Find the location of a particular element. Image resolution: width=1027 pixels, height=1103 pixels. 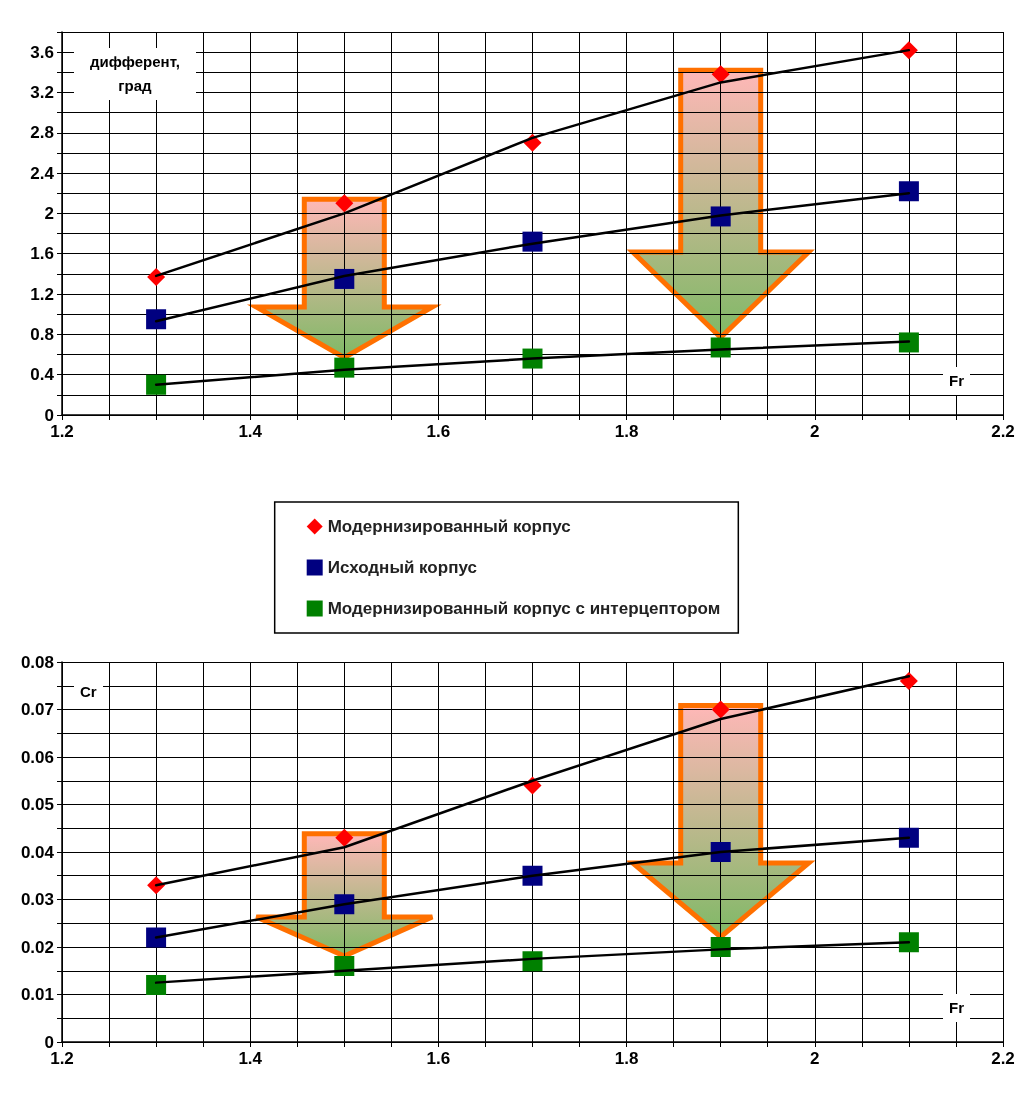

y-tick-label: 3.6 is located at coordinates (42, 52).